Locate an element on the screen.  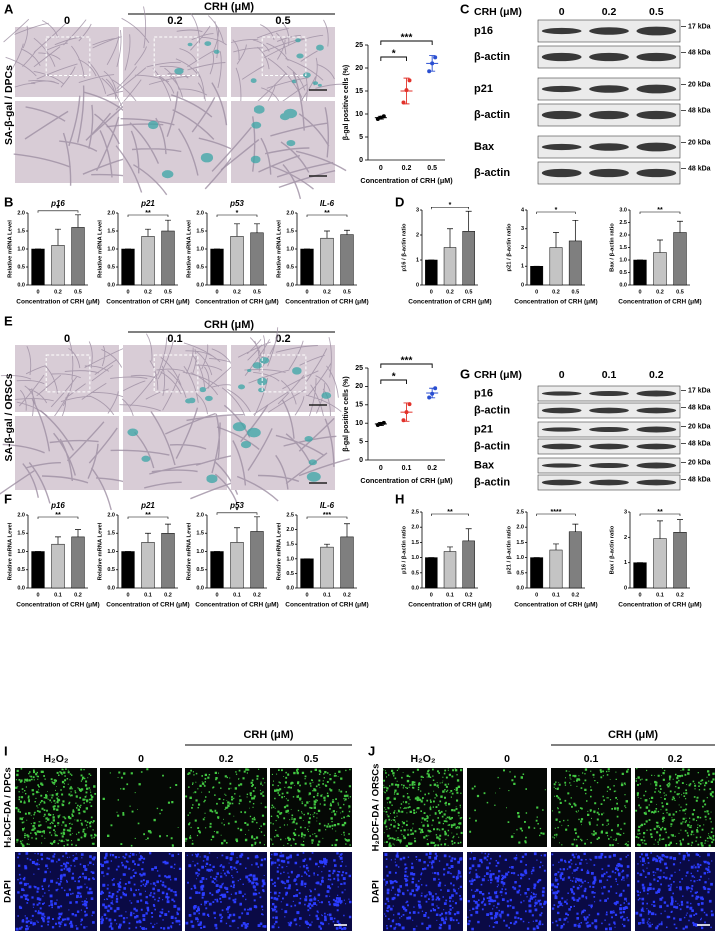
significance-label: *** is located at coordinates (327, 515).